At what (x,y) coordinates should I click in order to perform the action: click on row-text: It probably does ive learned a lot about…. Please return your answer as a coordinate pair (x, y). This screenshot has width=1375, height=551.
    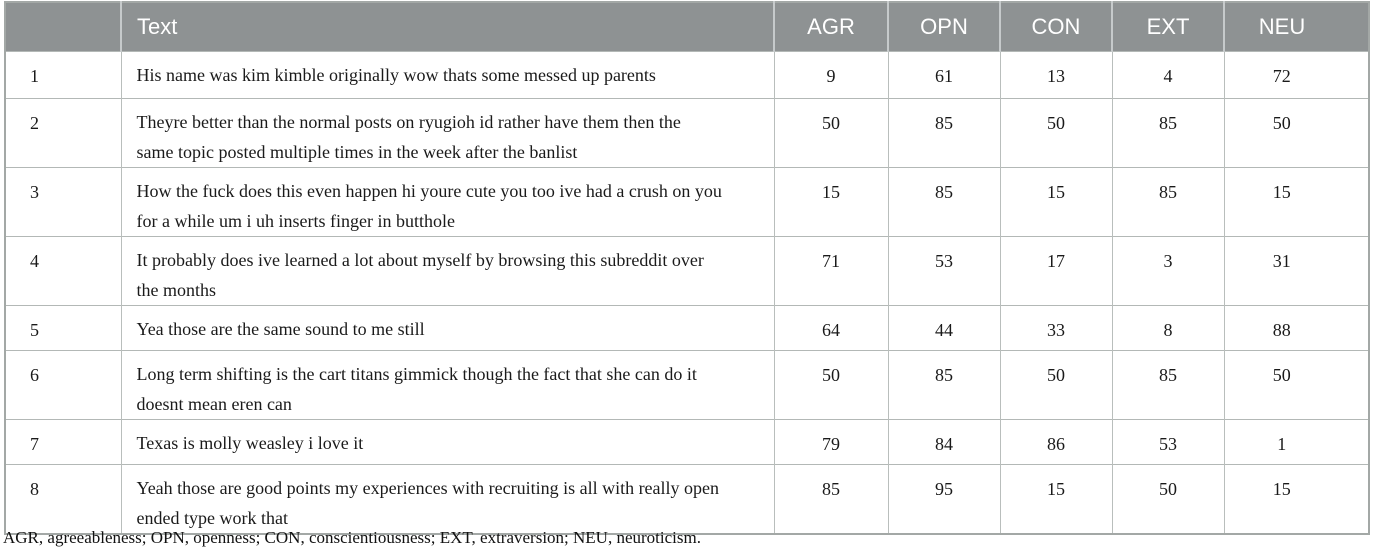
    Looking at the image, I should click on (447, 271).